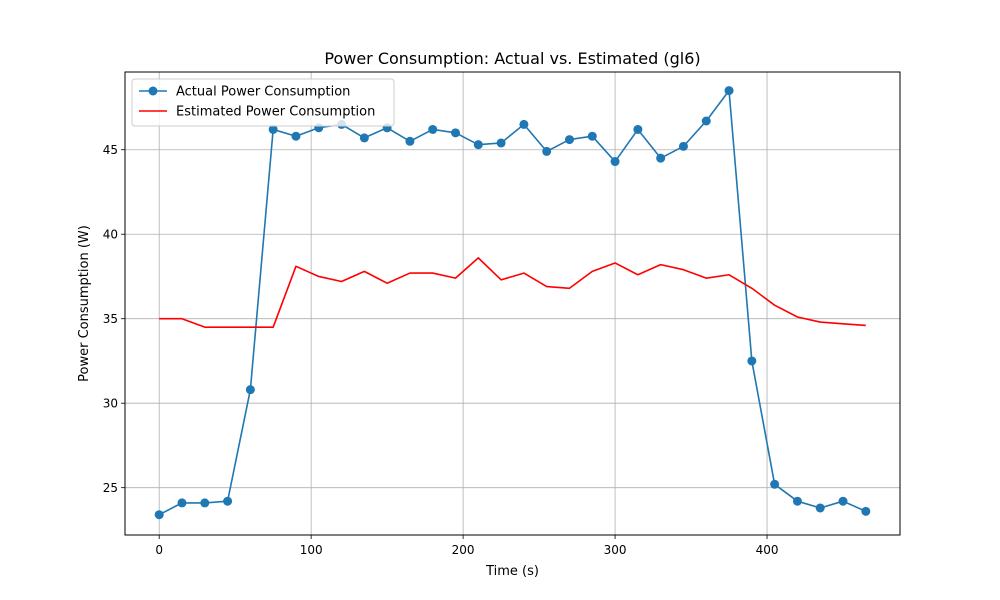 The width and height of the screenshot is (1000, 600). What do you see at coordinates (110, 488) in the screenshot?
I see `y-tick-label: 25` at bounding box center [110, 488].